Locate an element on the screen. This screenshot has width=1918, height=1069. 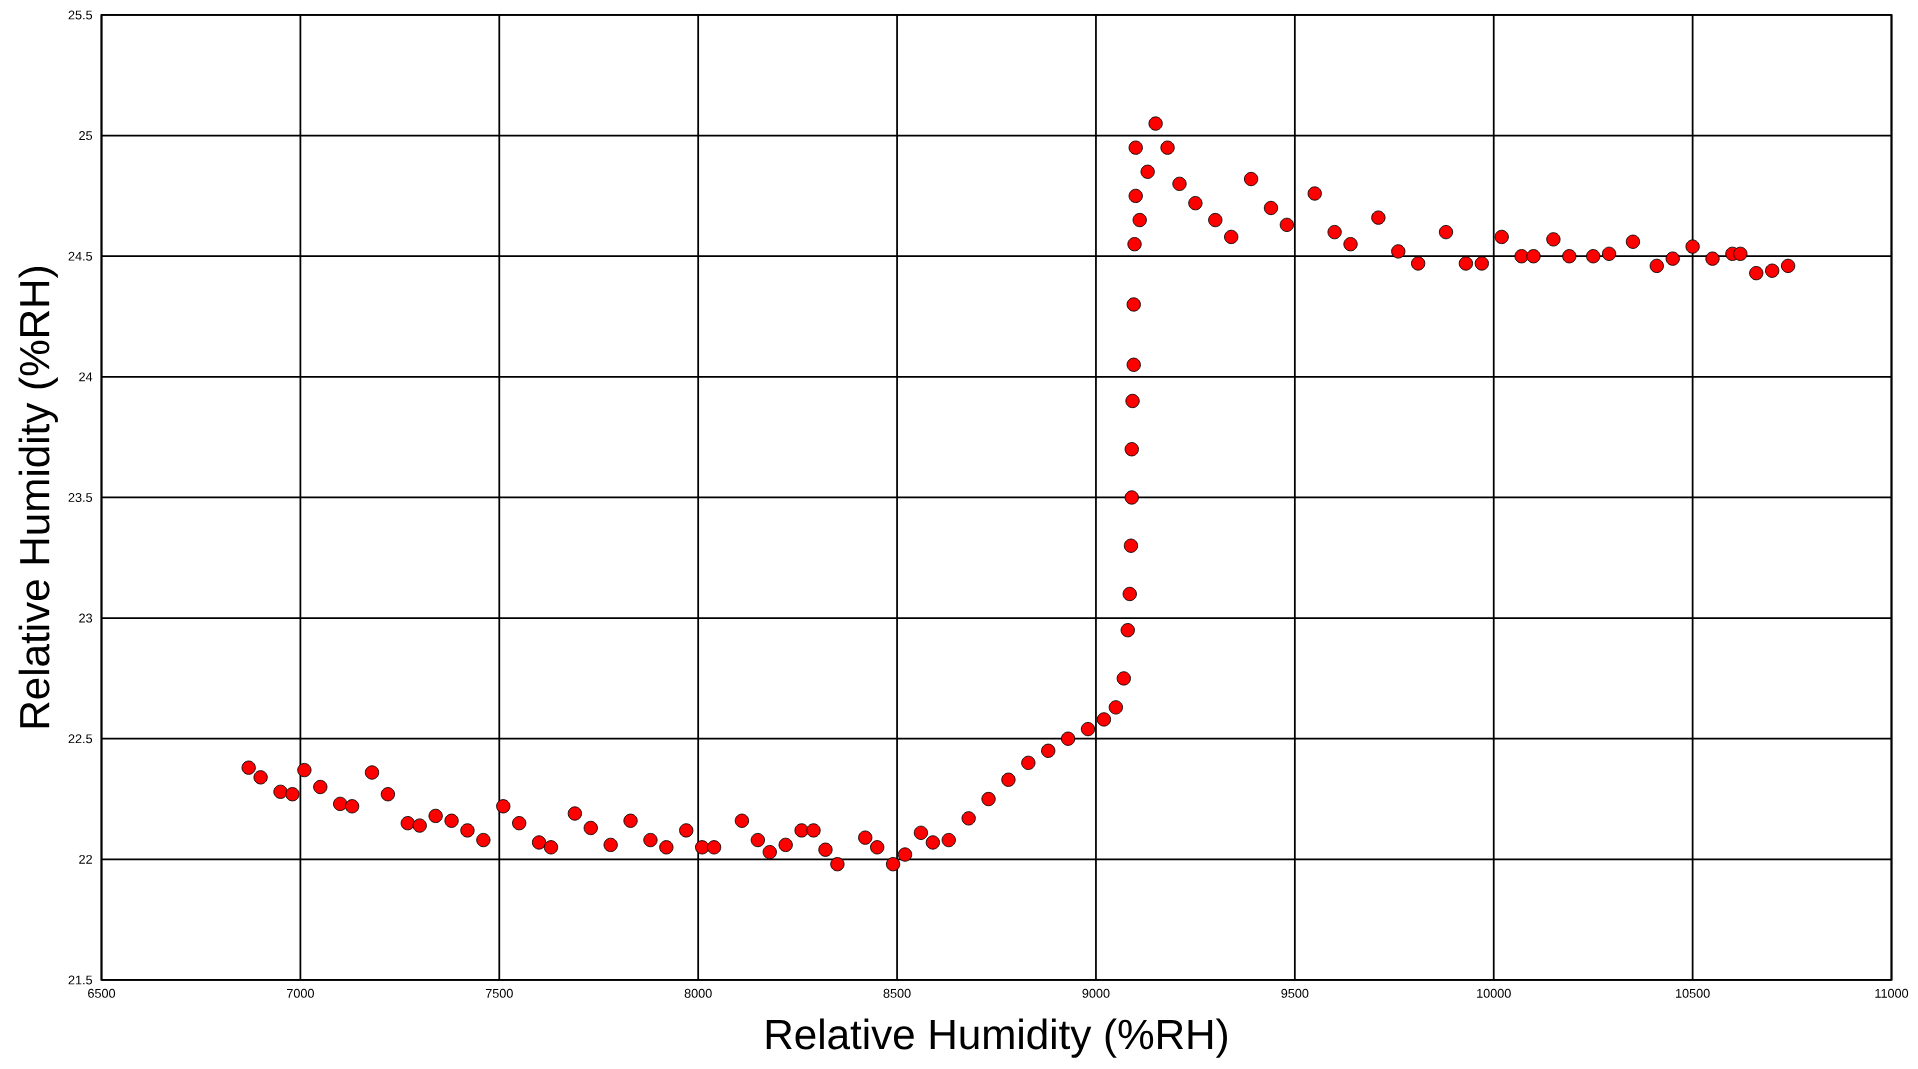
y-tick-label: 22 is located at coordinates (85, 859).